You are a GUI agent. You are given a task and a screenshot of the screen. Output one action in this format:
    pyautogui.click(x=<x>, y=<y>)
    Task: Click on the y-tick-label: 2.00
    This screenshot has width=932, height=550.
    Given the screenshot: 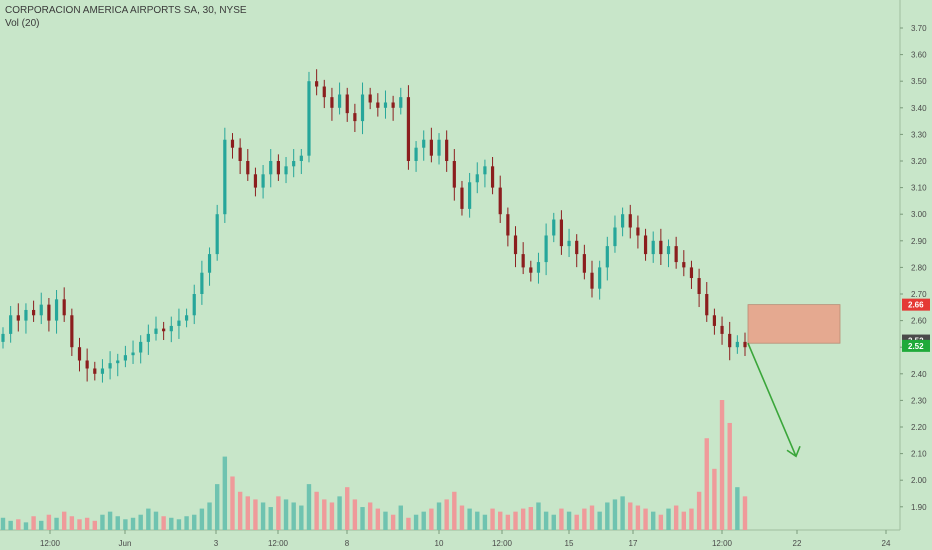 What is the action you would take?
    pyautogui.click(x=919, y=480)
    